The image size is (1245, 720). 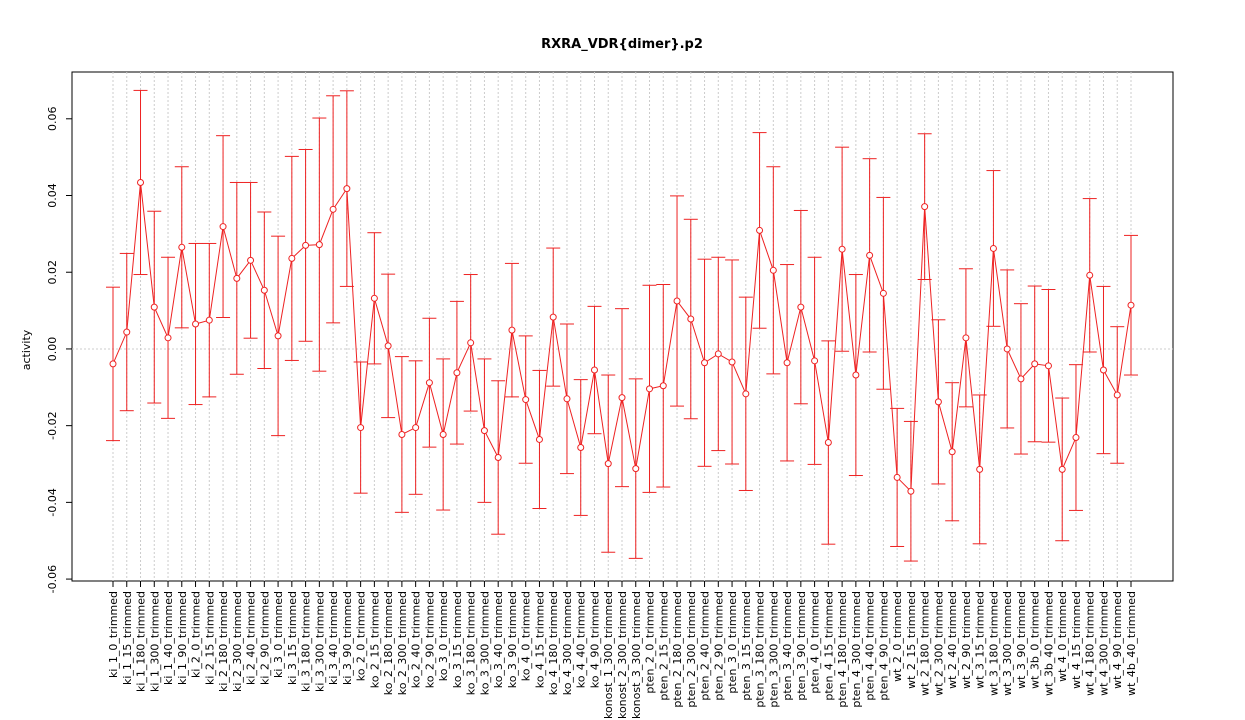 What do you see at coordinates (471, 643) in the screenshot?
I see `x-tick-label: ko_3_180_trimmed` at bounding box center [471, 643].